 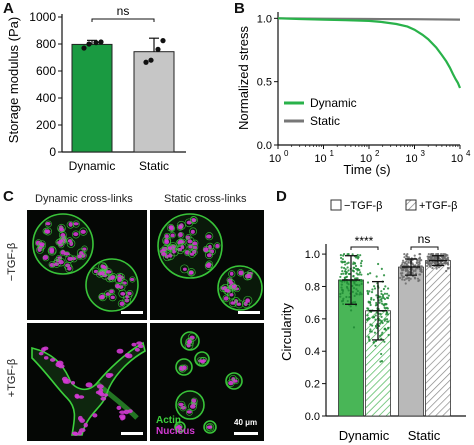 What do you see at coordinates (175, 431) in the screenshot?
I see `c-nucleus-label: Nucleus` at bounding box center [175, 431].